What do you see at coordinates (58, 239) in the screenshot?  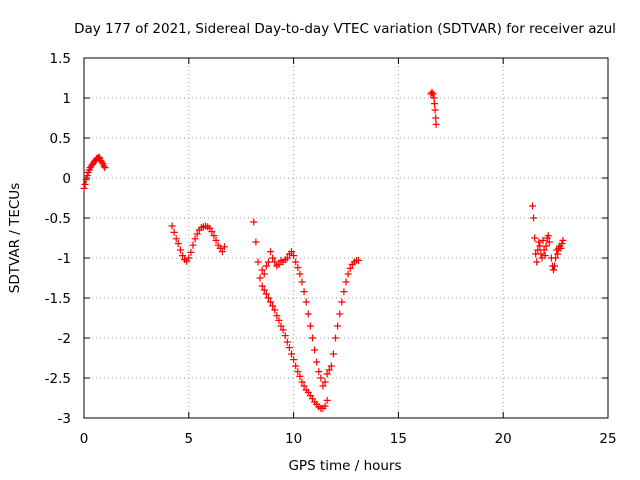 I see `y-tick-labels: -3 -2.5 -2 -1.5 -1 -0.5 0 0.5 1 1.5` at bounding box center [58, 239].